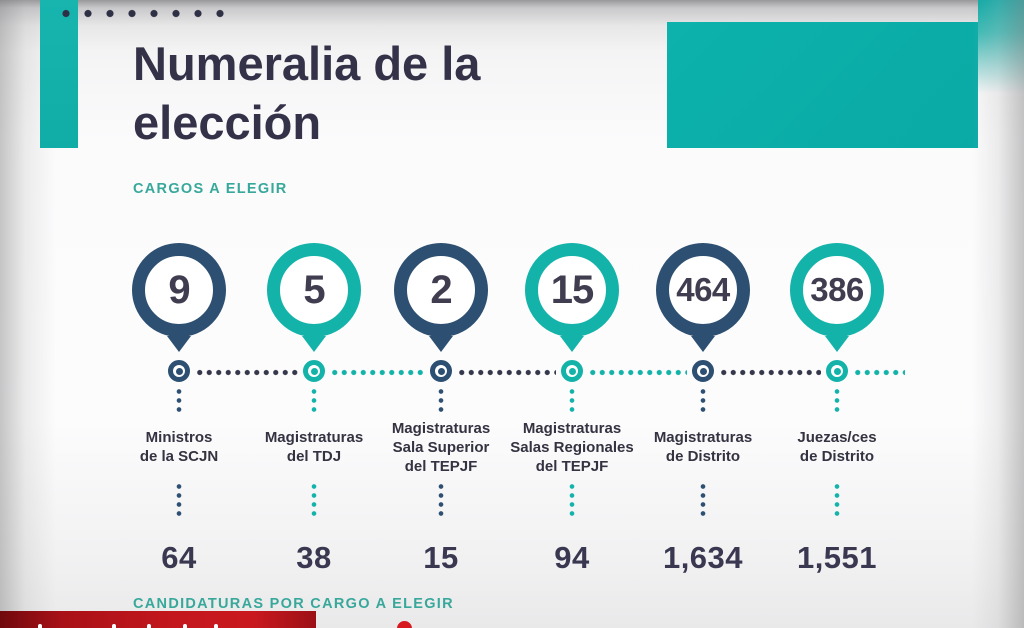 Image resolution: width=1024 pixels, height=628 pixels. What do you see at coordinates (703, 447) in the screenshot?
I see `cargo-label: Magistraturas de Distrito` at bounding box center [703, 447].